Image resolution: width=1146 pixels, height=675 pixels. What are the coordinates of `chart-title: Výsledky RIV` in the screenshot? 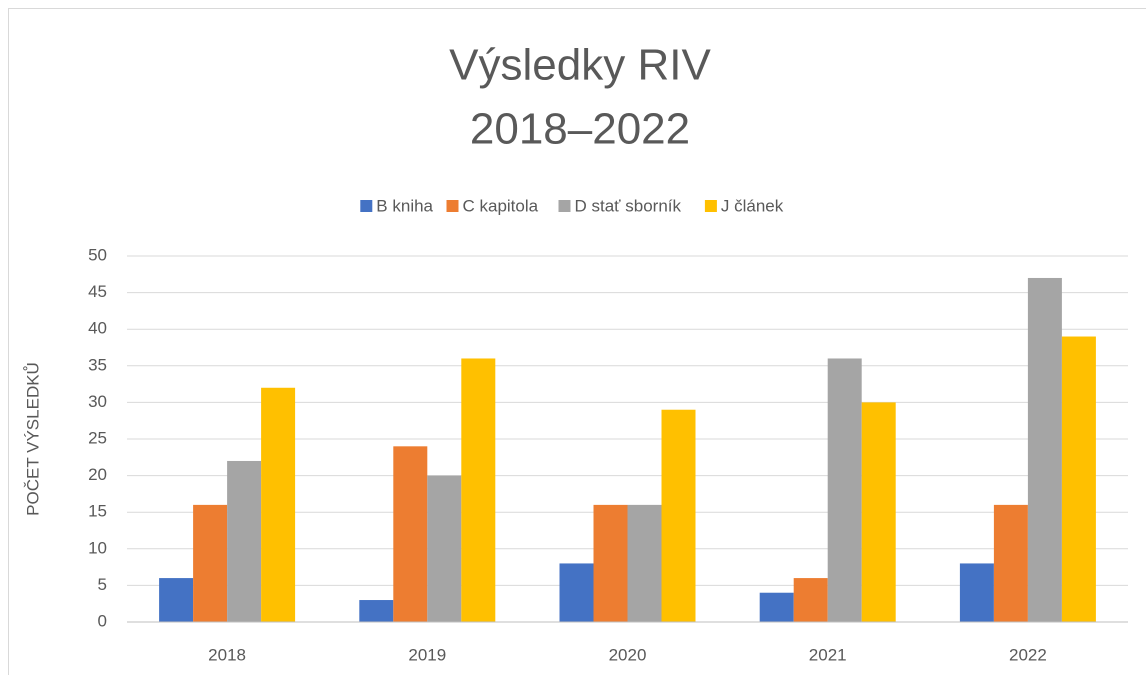 It's located at (580, 65).